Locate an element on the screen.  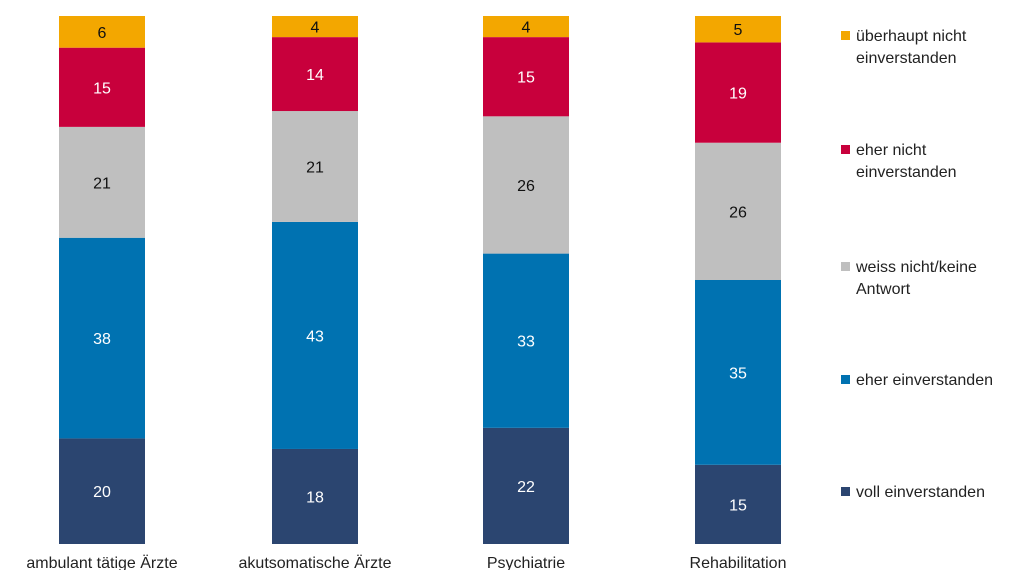
legend-label-0: überhaupt nicht einverstanden is located at coordinates (911, 47).